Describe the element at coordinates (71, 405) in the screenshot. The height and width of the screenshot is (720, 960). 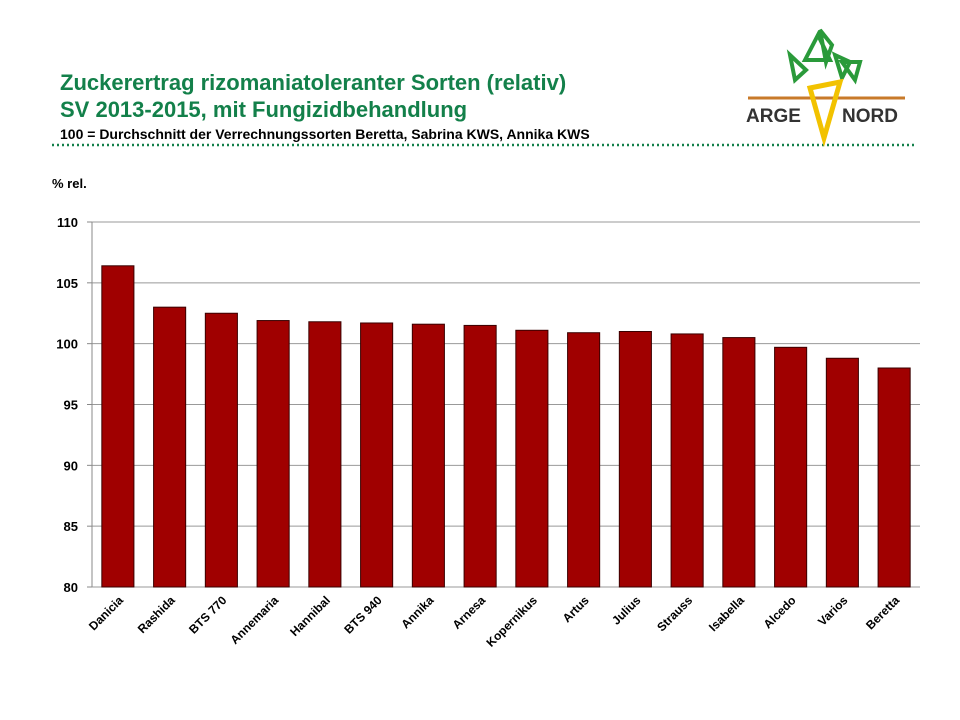
I see `y-tick-label: 95` at that location.